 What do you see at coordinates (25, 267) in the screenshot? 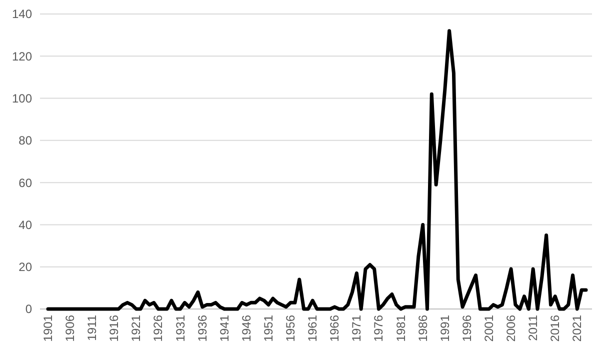
I see `y-tick-label: 20` at bounding box center [25, 267].